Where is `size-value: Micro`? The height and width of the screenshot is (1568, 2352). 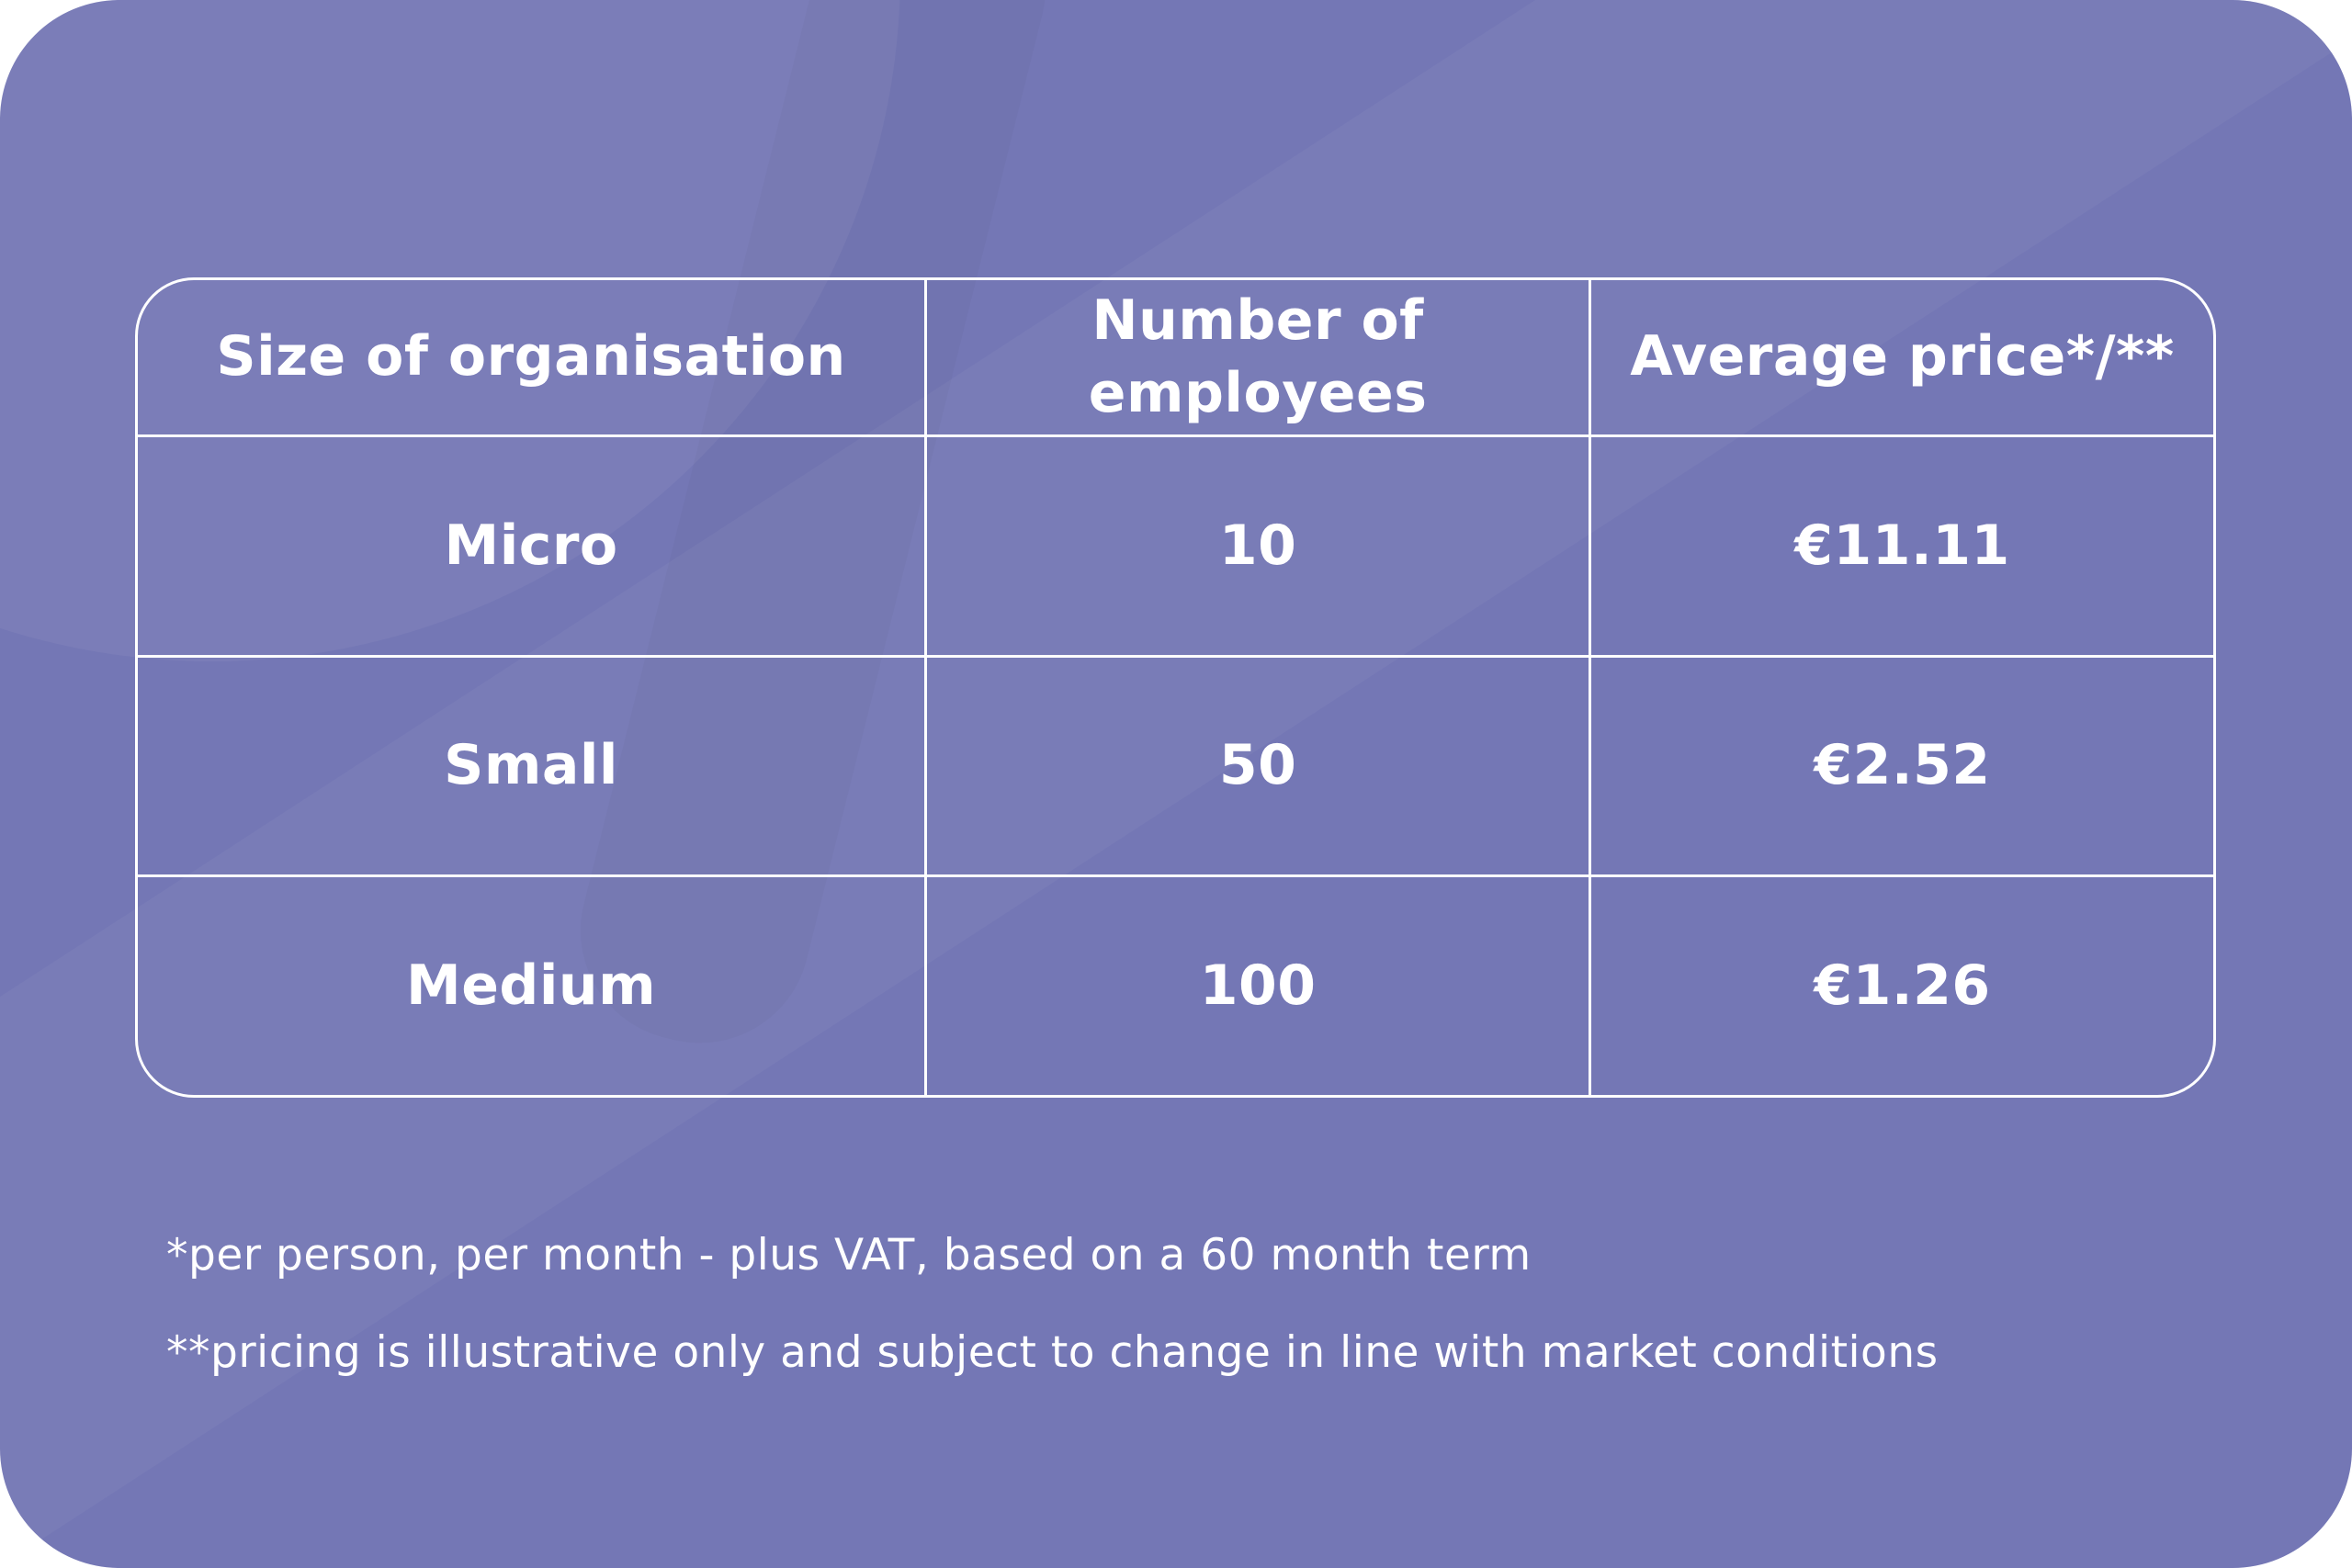 size-value: Micro is located at coordinates (531, 545).